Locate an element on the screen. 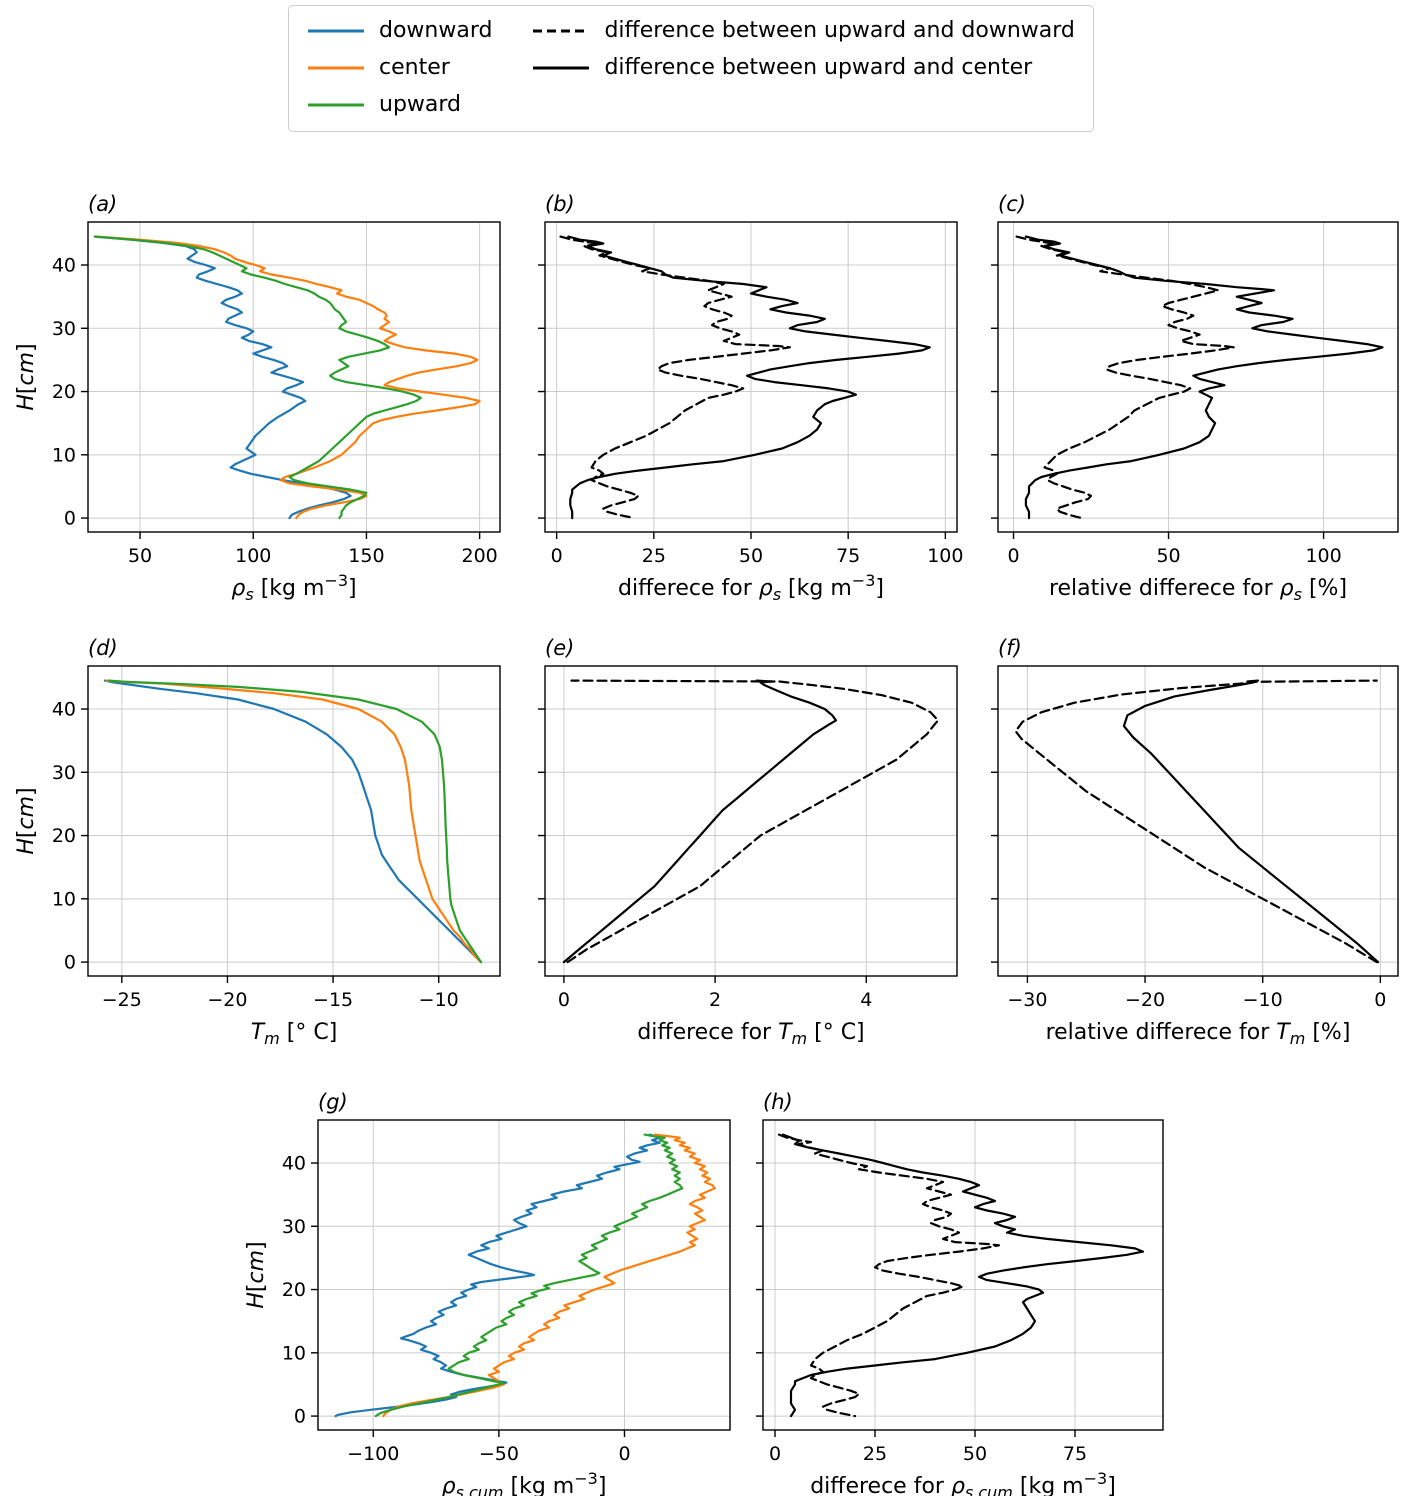  x-axis-label: differece for ρs [kg m−3] is located at coordinates (751, 587).